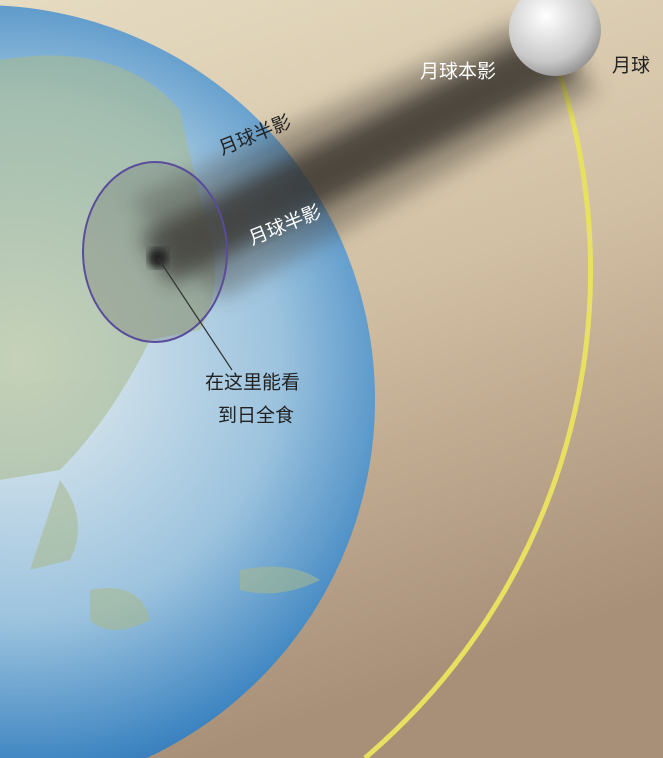  What do you see at coordinates (458, 72) in the screenshot?
I see `umbra-label: 月球本影` at bounding box center [458, 72].